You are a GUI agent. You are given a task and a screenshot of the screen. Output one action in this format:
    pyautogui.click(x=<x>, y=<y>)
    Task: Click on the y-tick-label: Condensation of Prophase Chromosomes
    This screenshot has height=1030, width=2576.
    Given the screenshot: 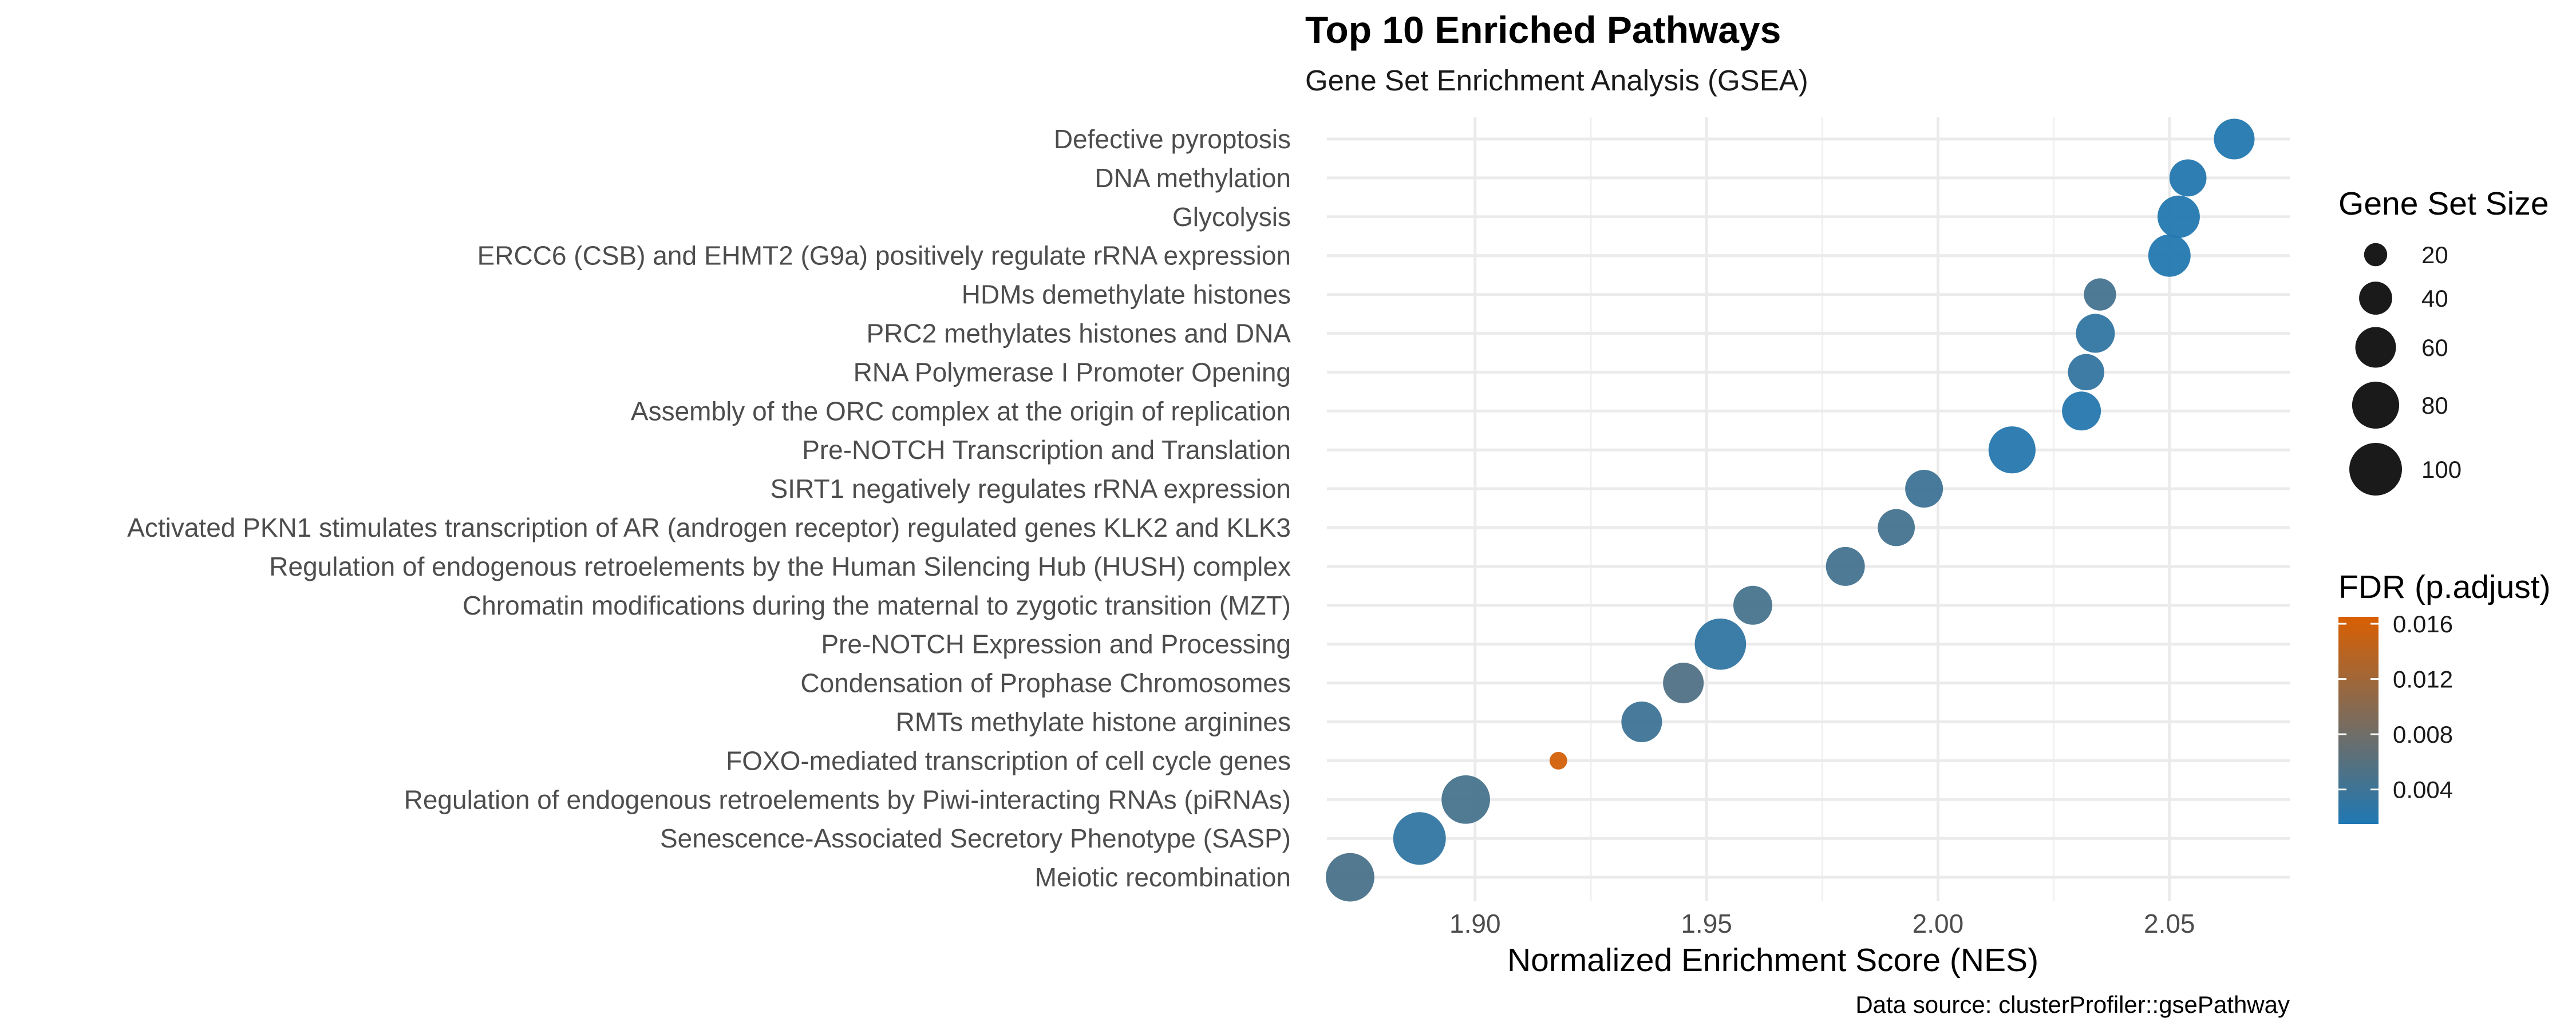 What is the action you would take?
    pyautogui.click(x=1045, y=683)
    